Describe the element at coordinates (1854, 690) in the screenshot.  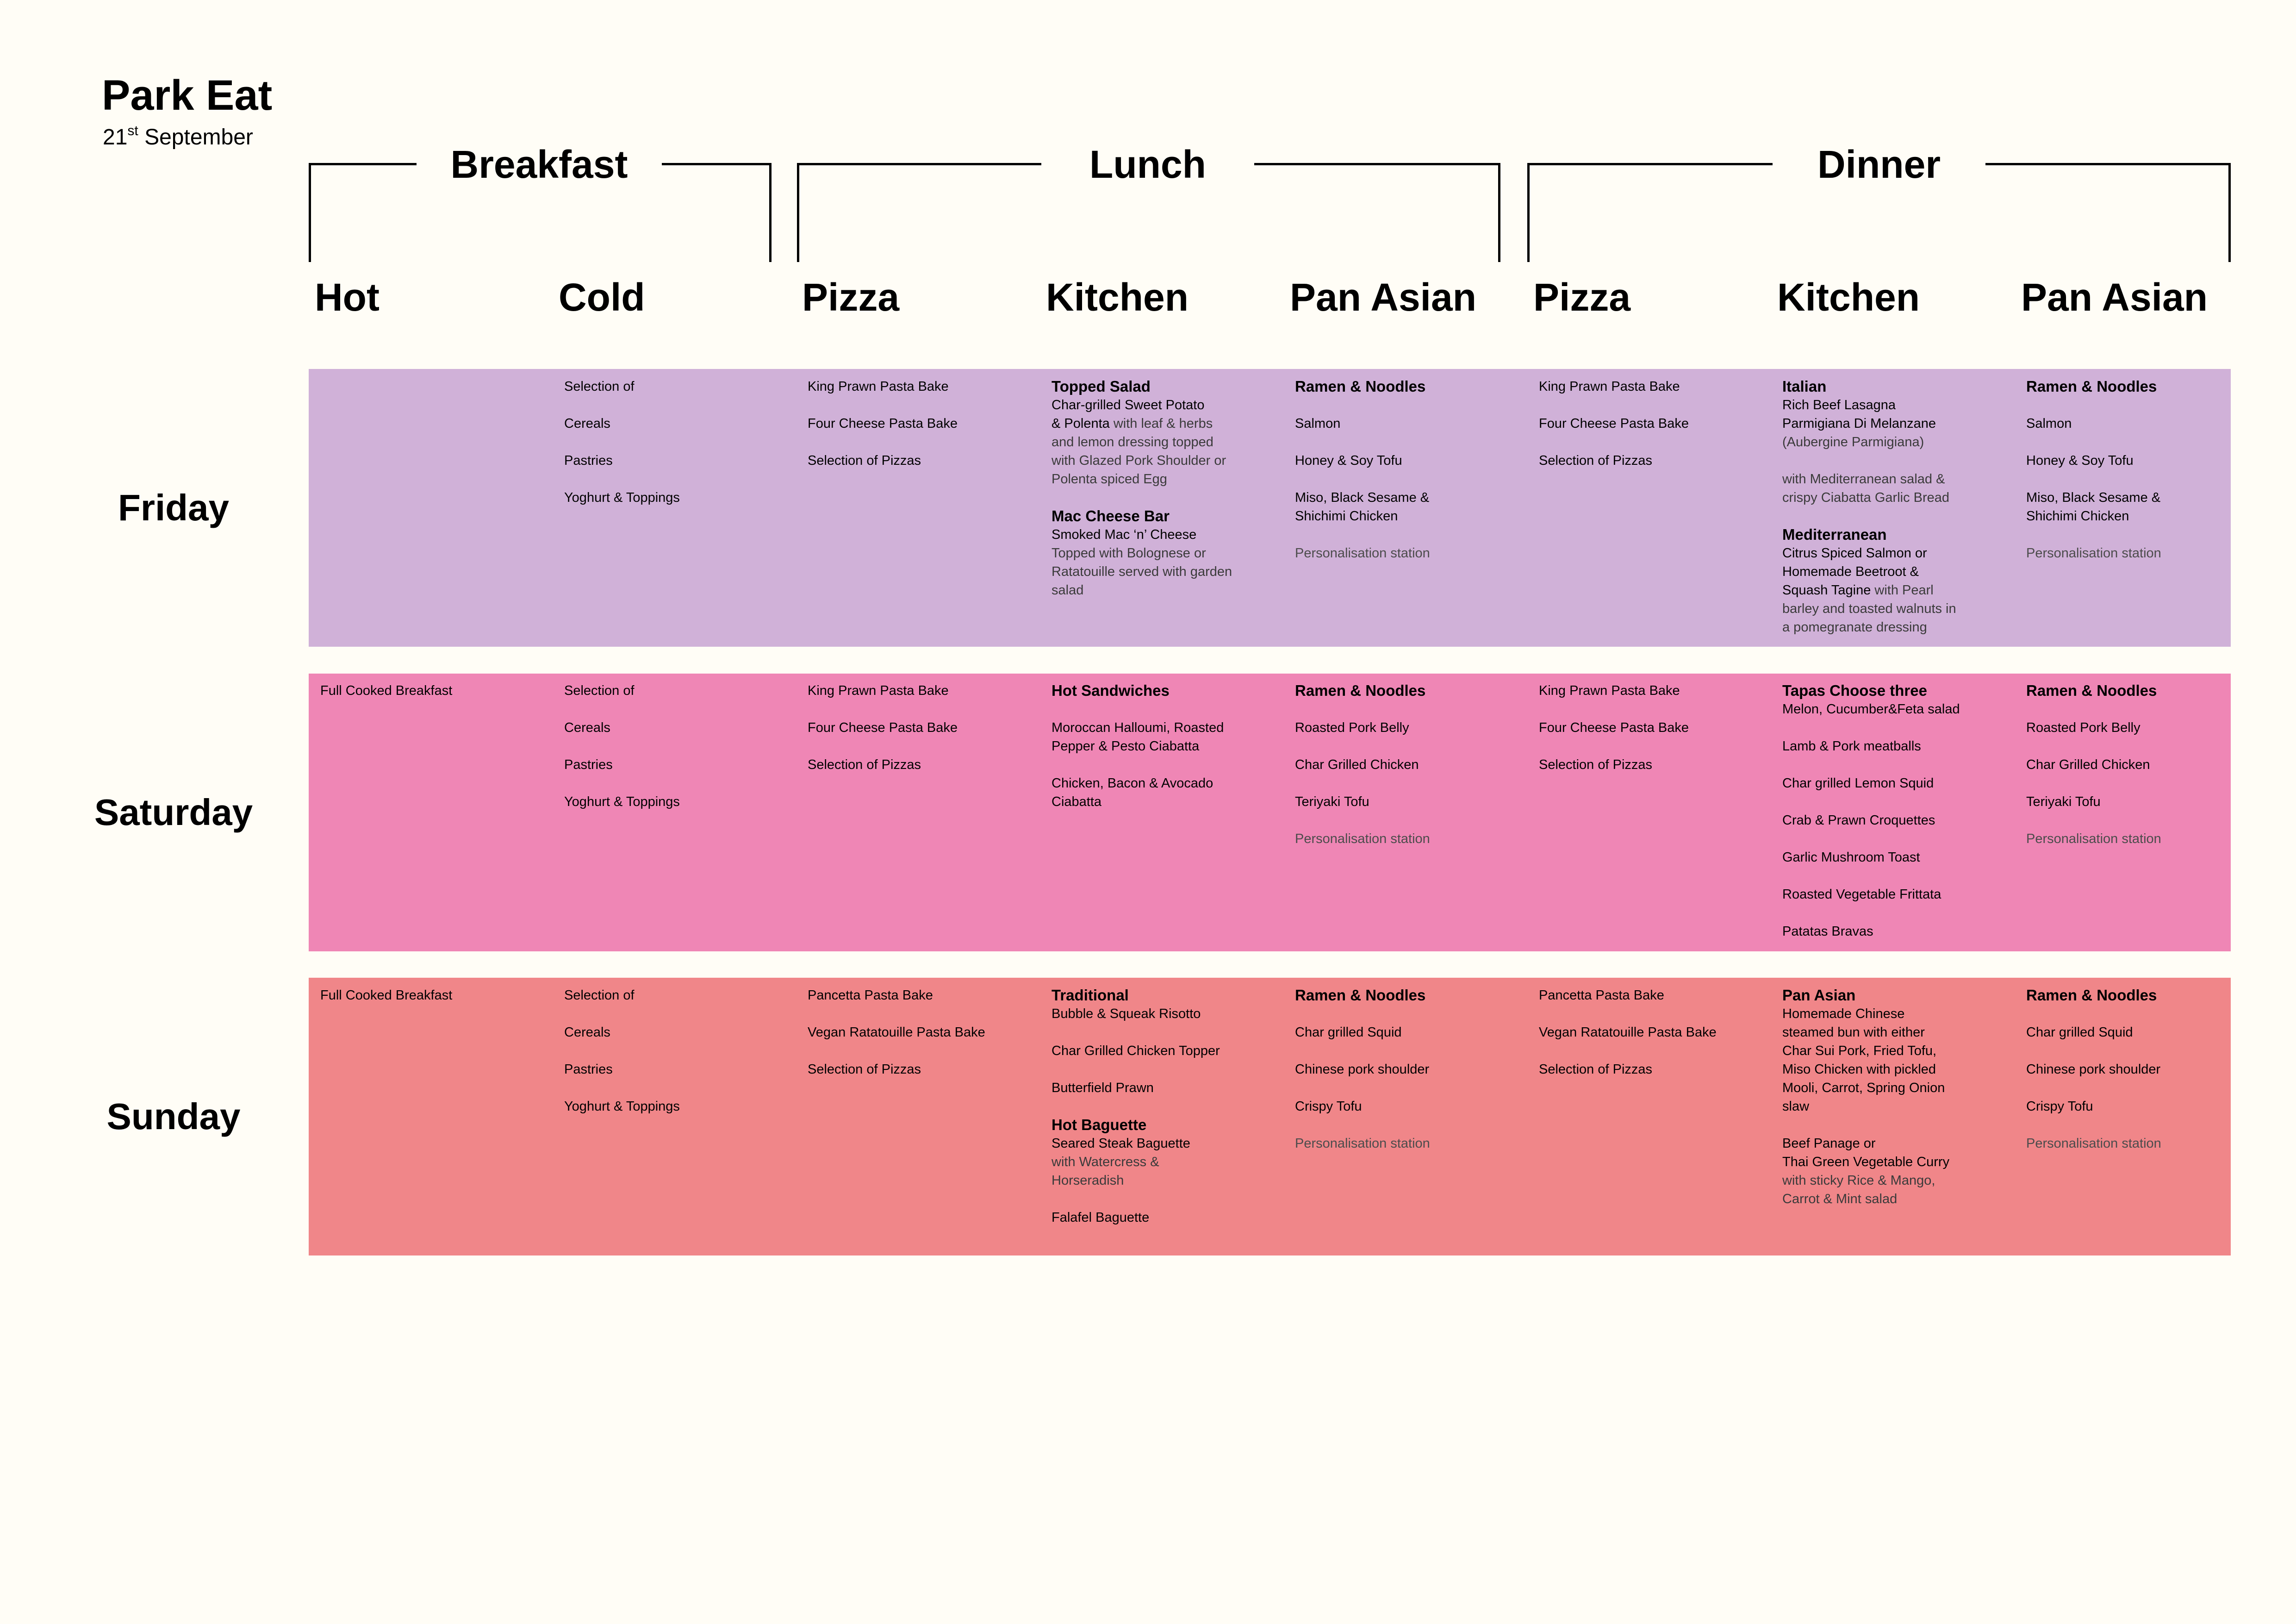
I see `menu-section-heading: Tapas Choose three` at that location.